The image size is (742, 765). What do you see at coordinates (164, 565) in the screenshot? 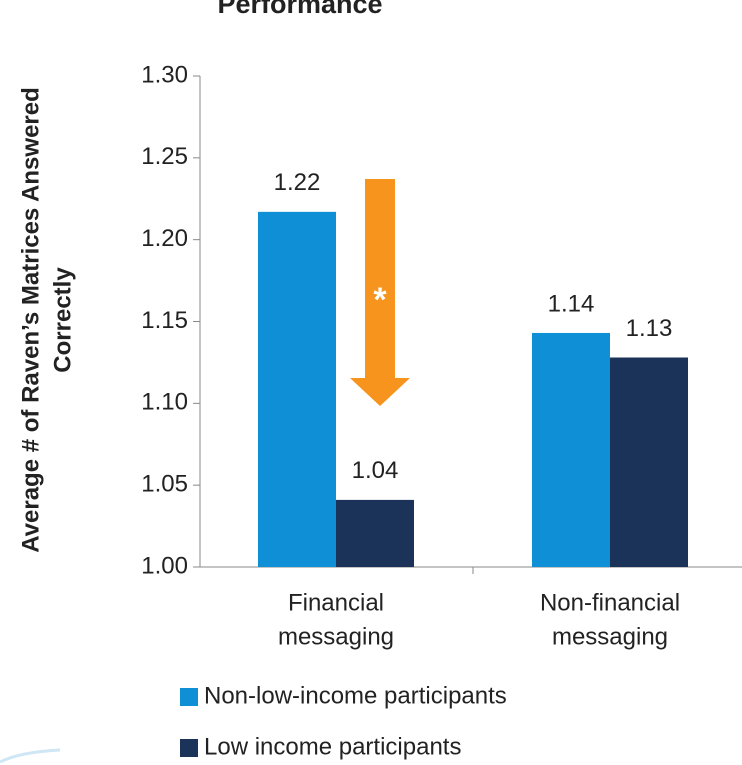
I see `y-tick-label: 1.00` at bounding box center [164, 565].